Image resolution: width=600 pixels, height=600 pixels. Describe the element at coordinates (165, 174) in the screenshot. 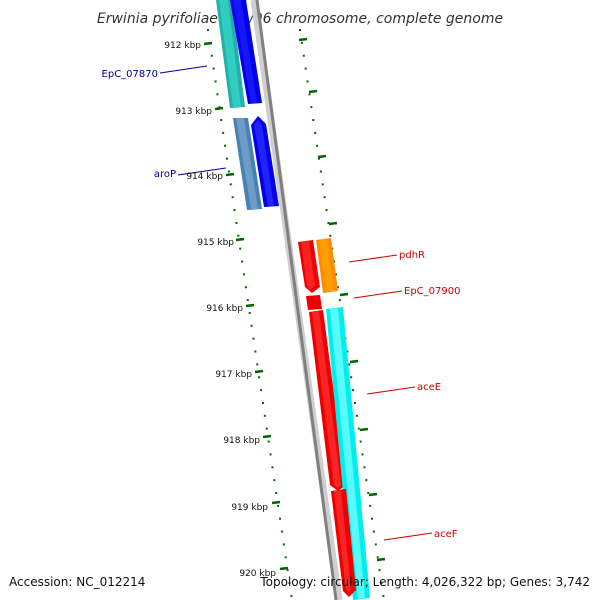

I see `gene-label-arop: aroP` at that location.